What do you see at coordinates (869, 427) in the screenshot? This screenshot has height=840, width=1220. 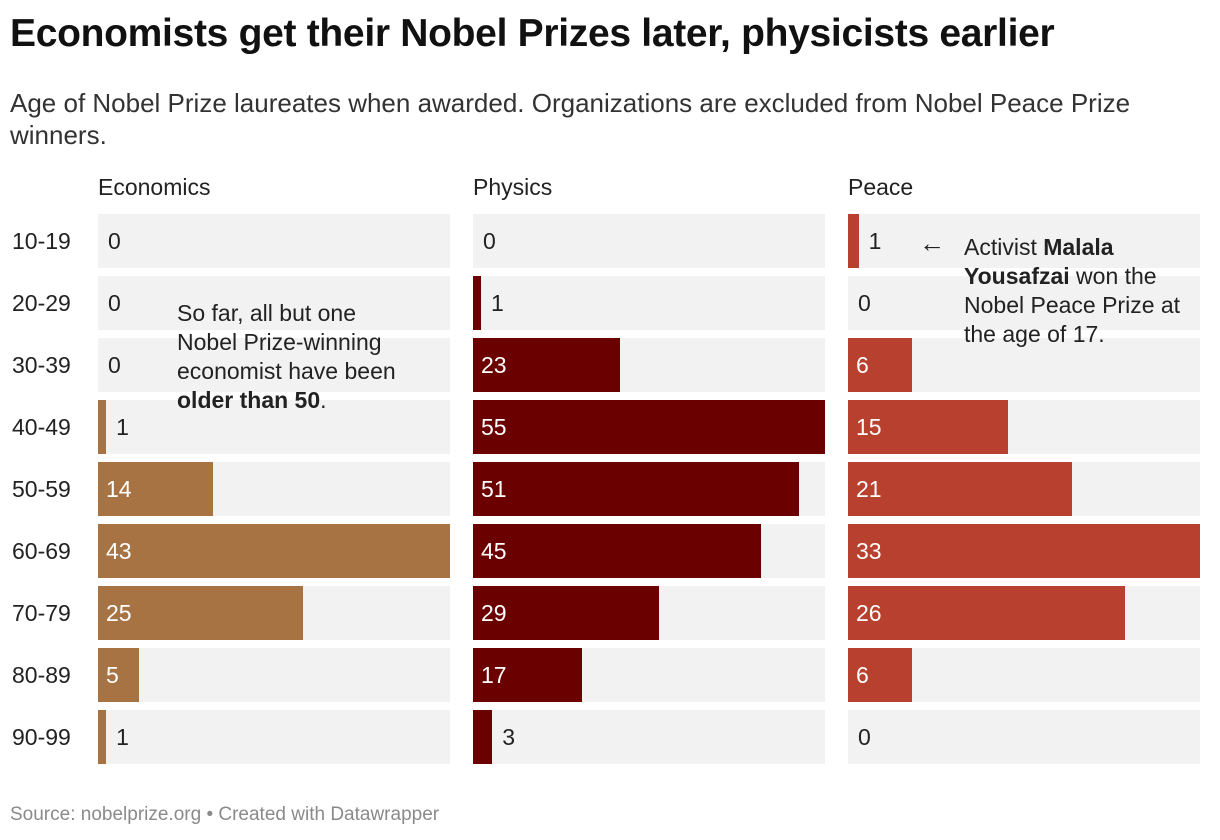 I see `peace-value-label: 15` at bounding box center [869, 427].